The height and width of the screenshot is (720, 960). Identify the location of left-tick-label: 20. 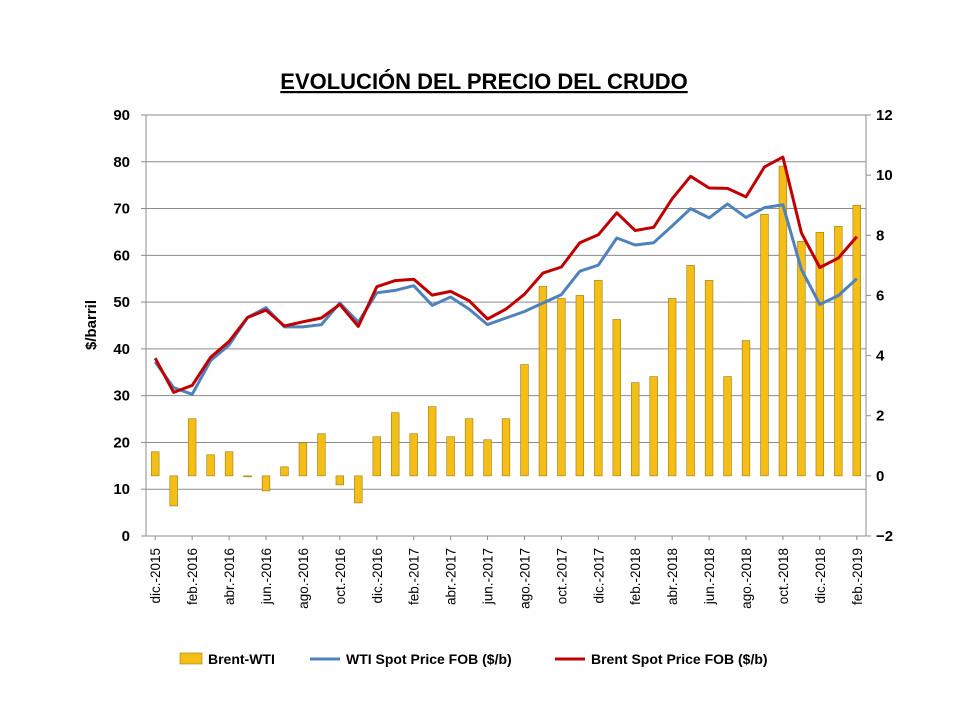
(121, 442).